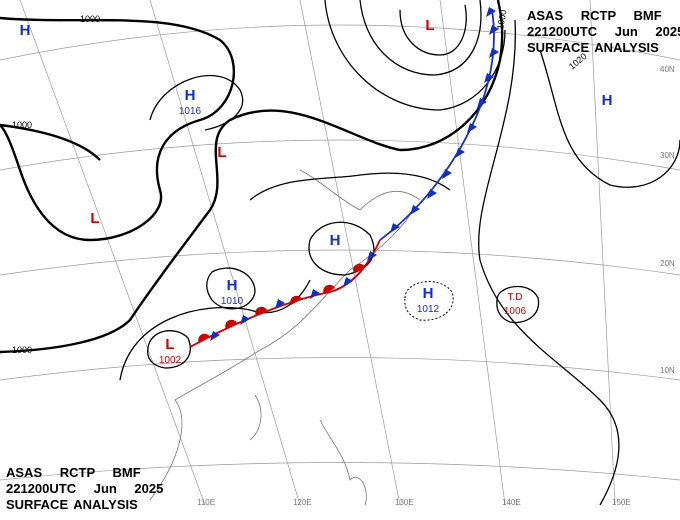 The height and width of the screenshot is (520, 680). Describe the element at coordinates (404, 502) in the screenshot. I see `longitude-label: 130E` at that location.